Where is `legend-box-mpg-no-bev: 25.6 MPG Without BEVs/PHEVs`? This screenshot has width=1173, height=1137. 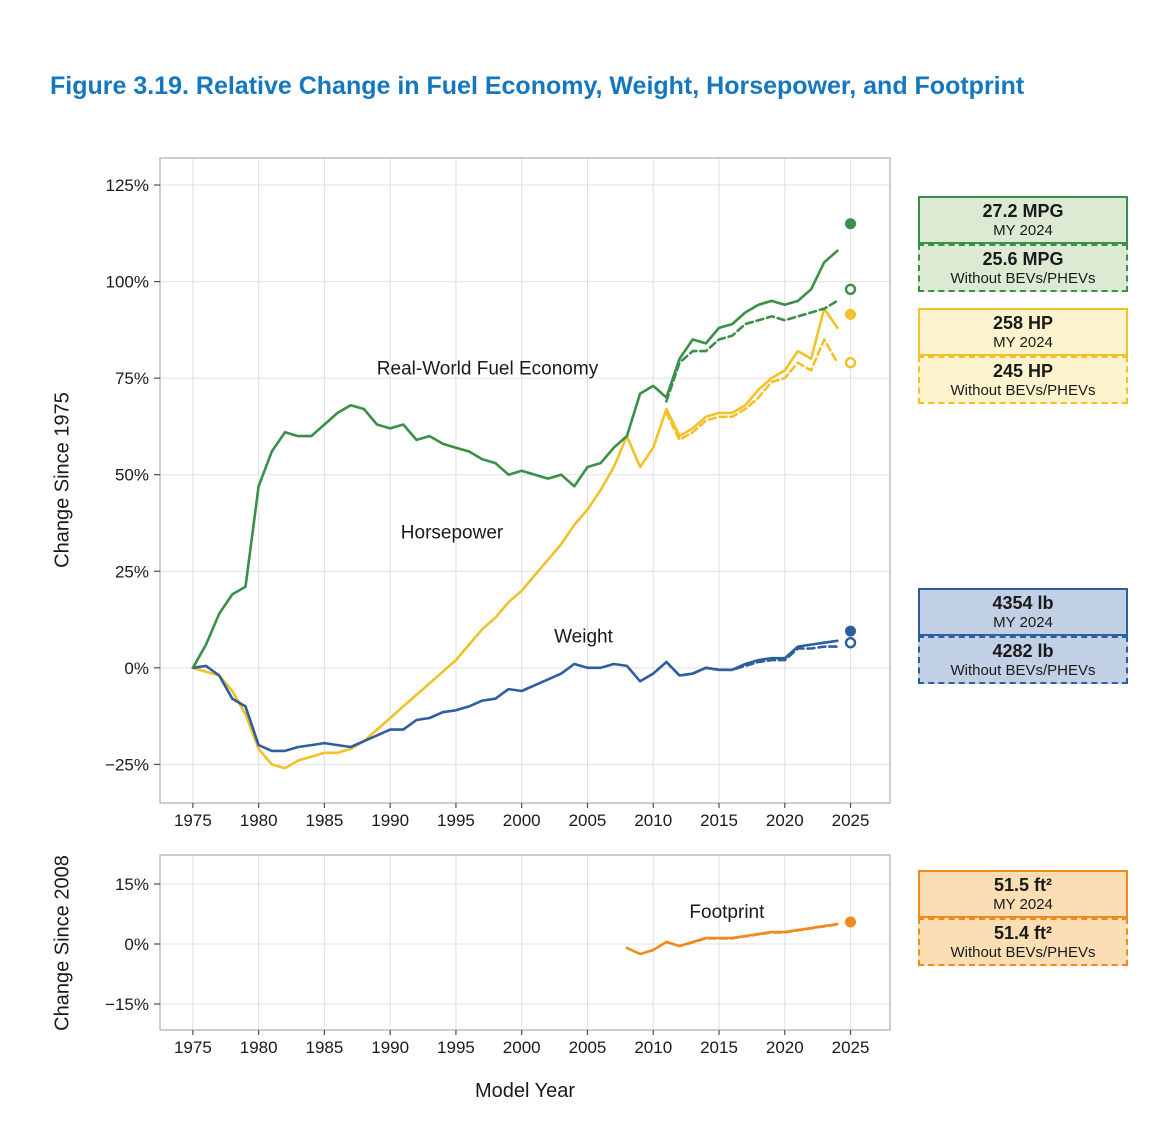
legend-box-mpg-no-bev: 25.6 MPG Without BEVs/PHEVs is located at coordinates (1023, 268).